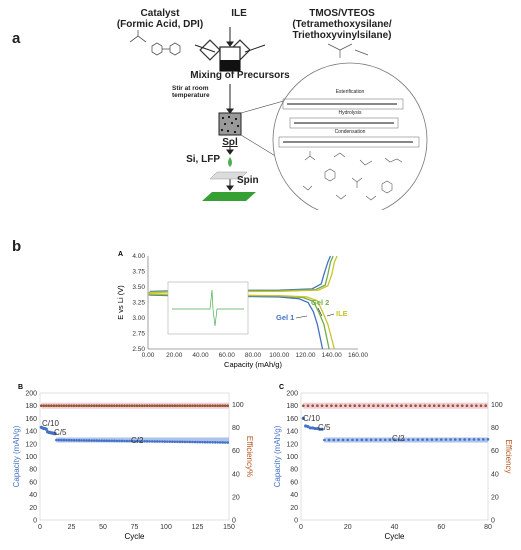  Describe the element at coordinates (160, 19) in the screenshot. I see `catalyst-title: Catalyst (Formic Acid, DPI)` at that location.